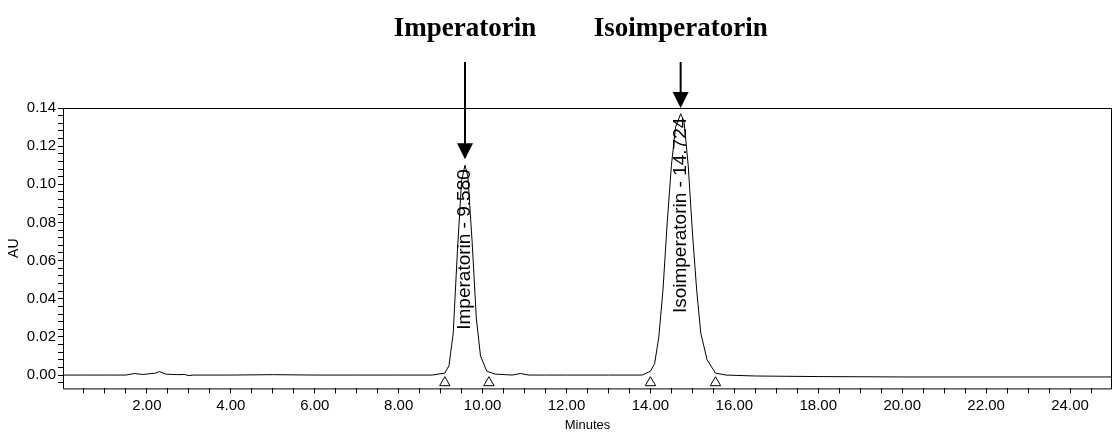 This screenshot has height=437, width=1119. What do you see at coordinates (566, 404) in the screenshot?
I see `x-tick-label: 12.00` at bounding box center [566, 404].